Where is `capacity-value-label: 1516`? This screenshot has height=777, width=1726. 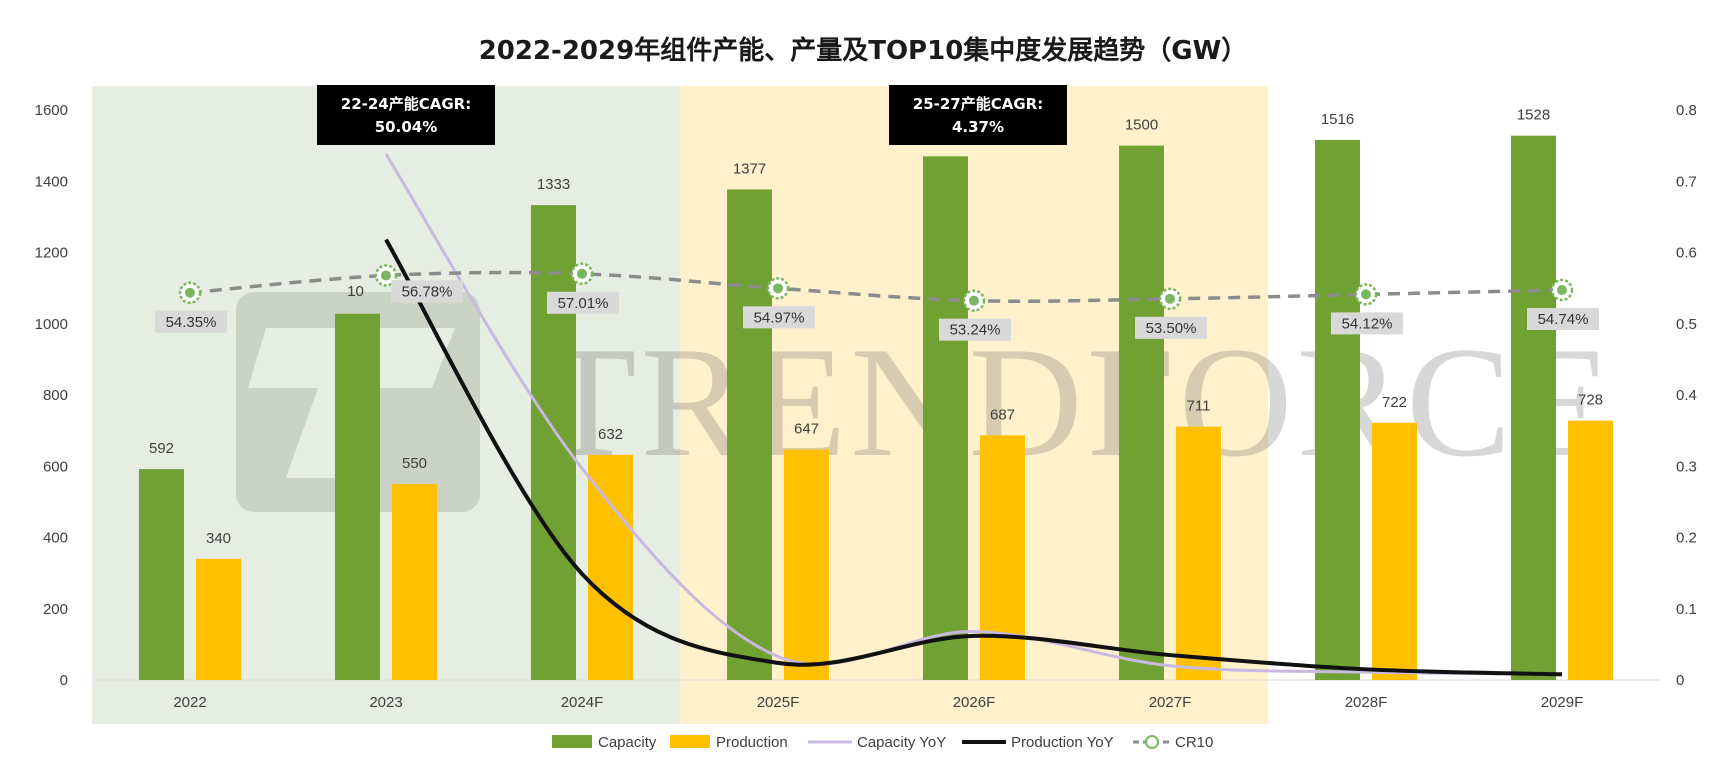
capacity-value-label: 1516 is located at coordinates (1337, 119).